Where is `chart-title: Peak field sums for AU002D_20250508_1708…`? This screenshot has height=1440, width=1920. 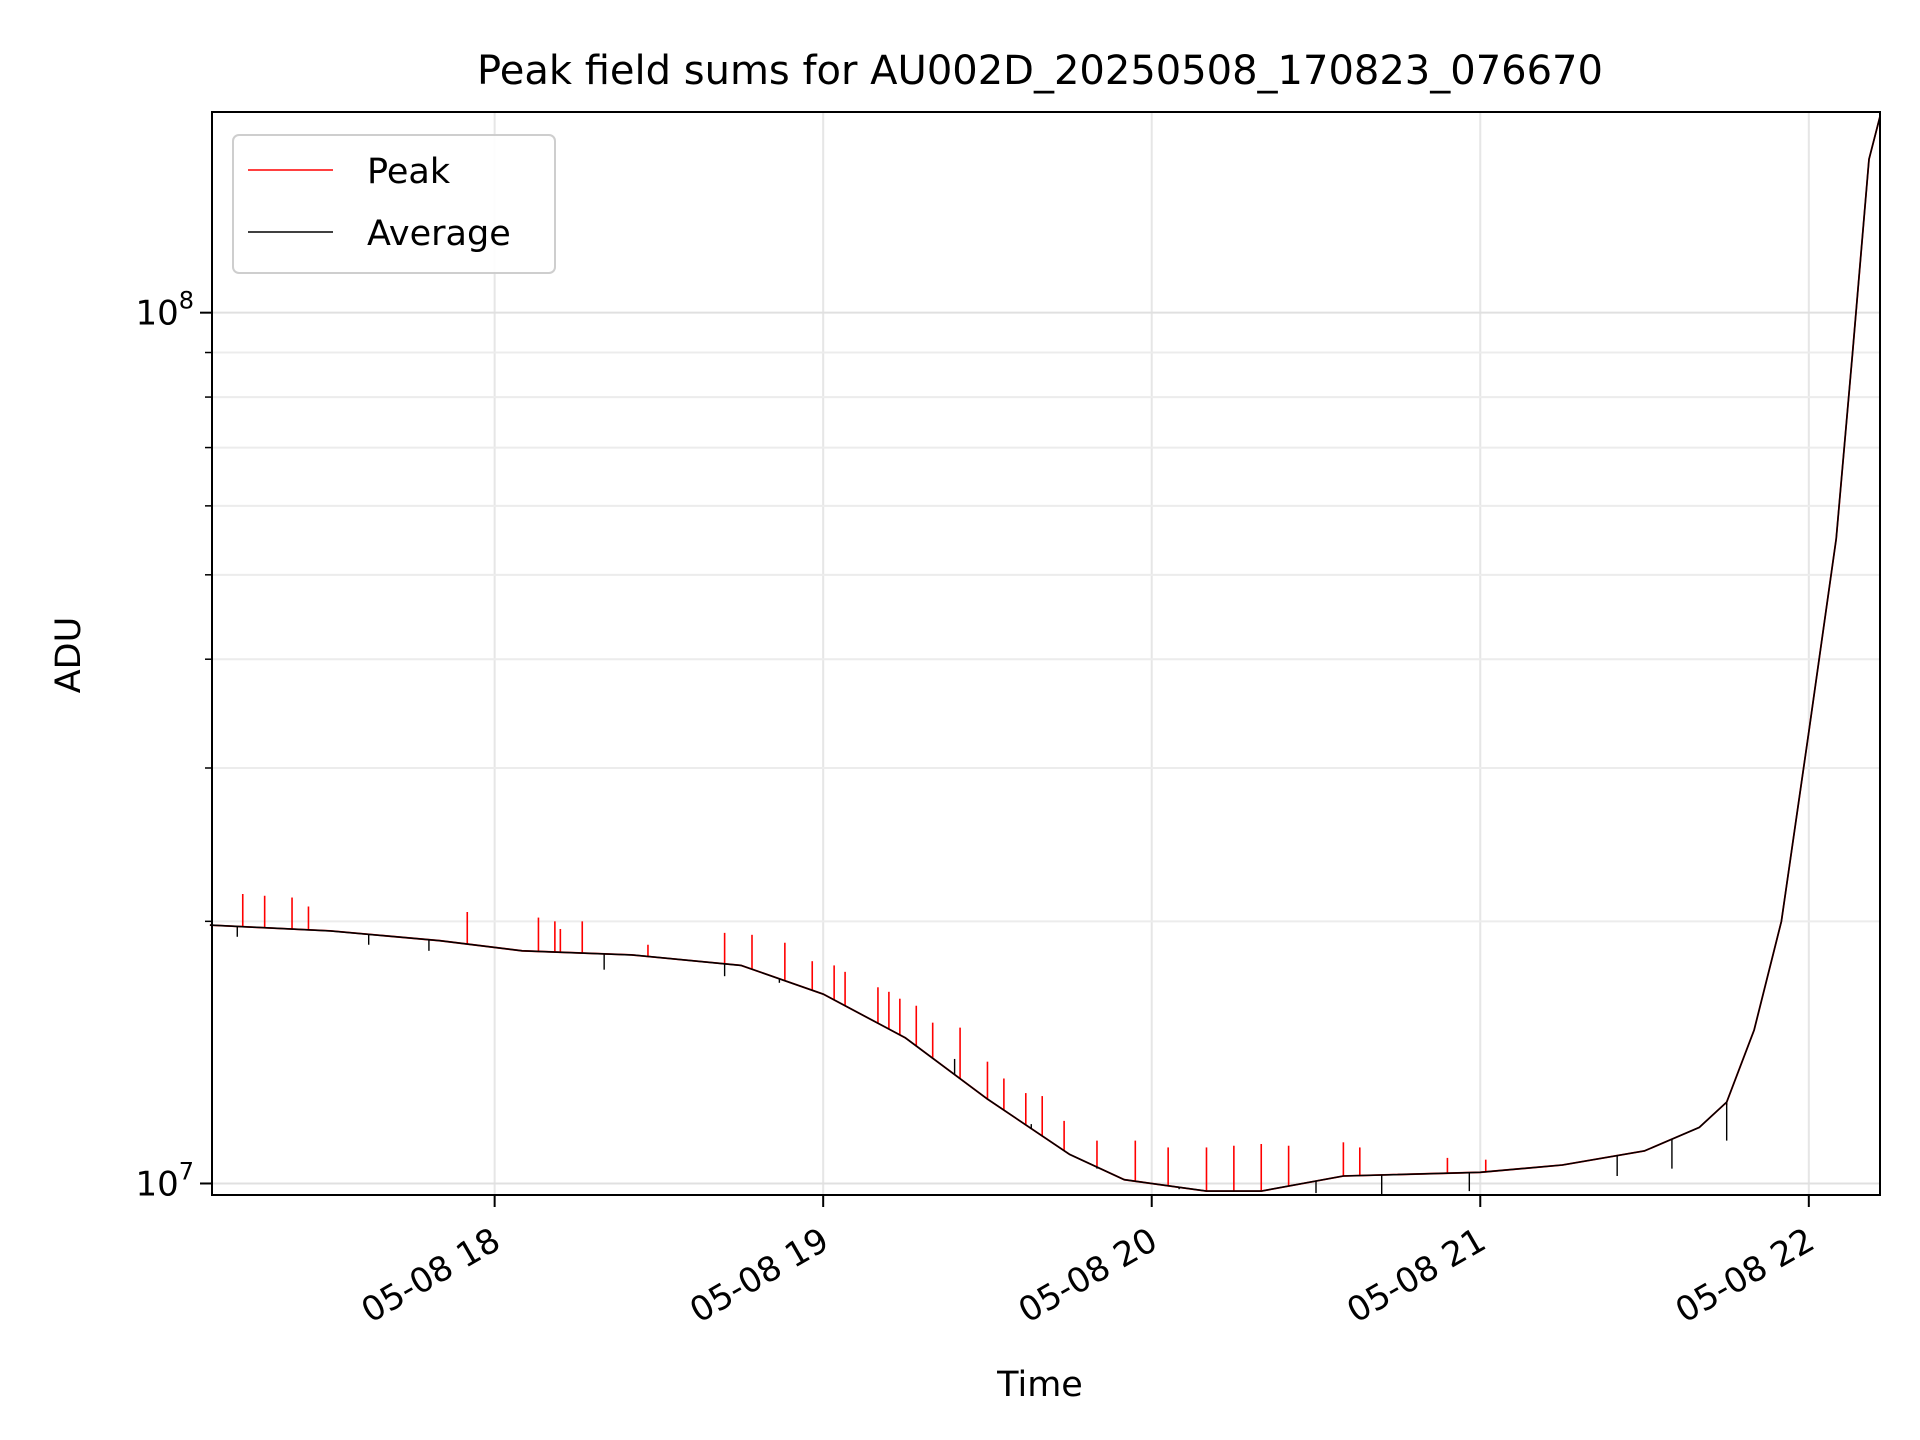
chart-title: Peak field sums for AU002D_20250508_1708… is located at coordinates (1040, 71).